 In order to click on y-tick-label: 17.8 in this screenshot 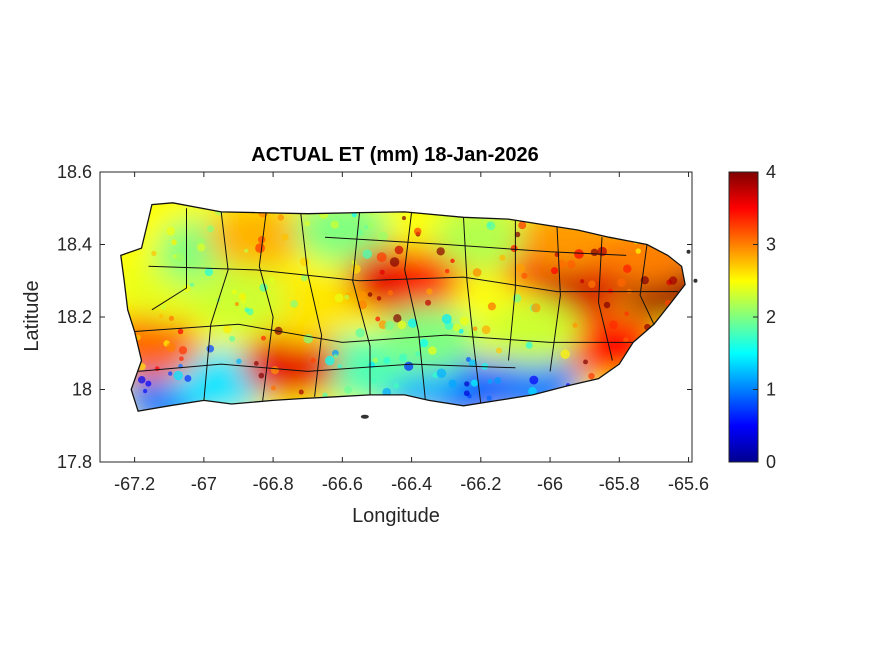, I will do `click(74, 462)`.